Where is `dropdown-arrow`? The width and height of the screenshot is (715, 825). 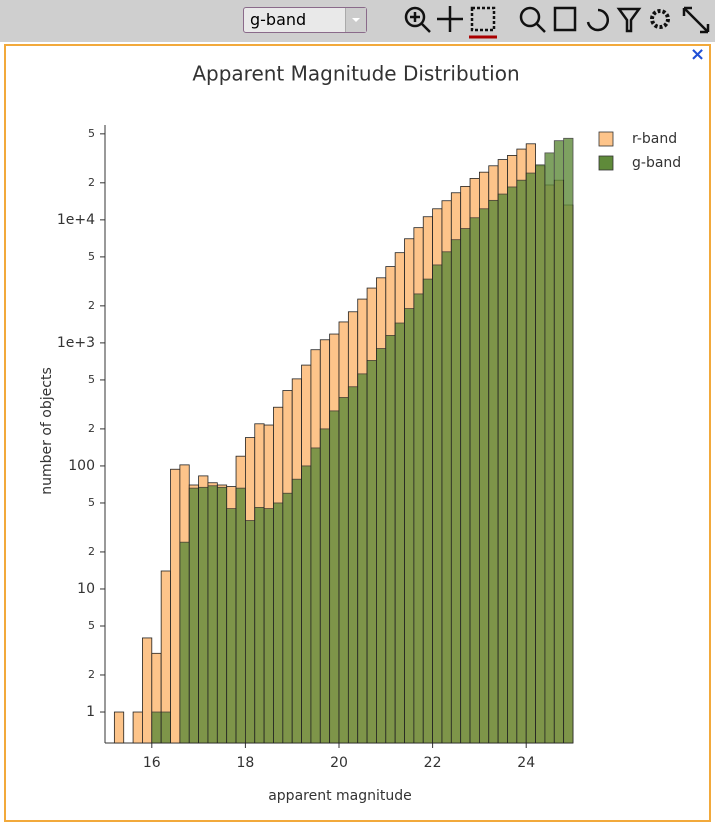
dropdown-arrow is located at coordinates (355, 20).